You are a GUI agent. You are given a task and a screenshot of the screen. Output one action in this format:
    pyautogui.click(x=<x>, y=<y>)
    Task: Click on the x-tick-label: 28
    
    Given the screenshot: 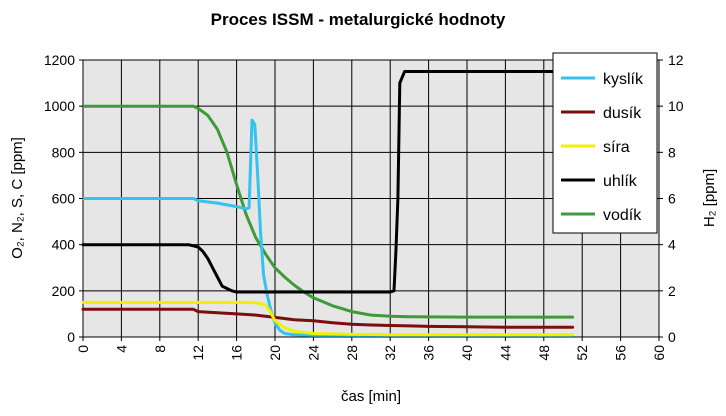 What is the action you would take?
    pyautogui.click(x=352, y=353)
    